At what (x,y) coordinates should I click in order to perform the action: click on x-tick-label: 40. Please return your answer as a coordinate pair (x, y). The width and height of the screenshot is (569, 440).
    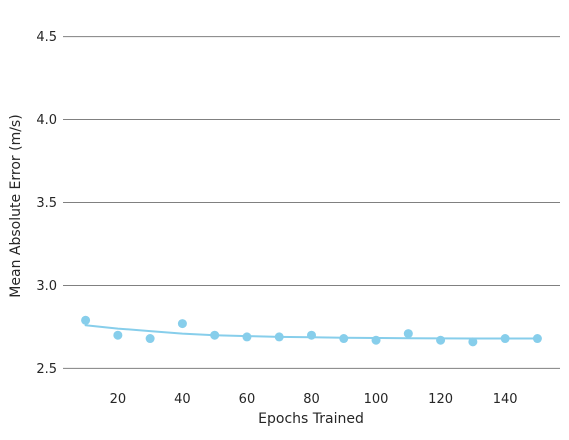
    Looking at the image, I should click on (182, 399).